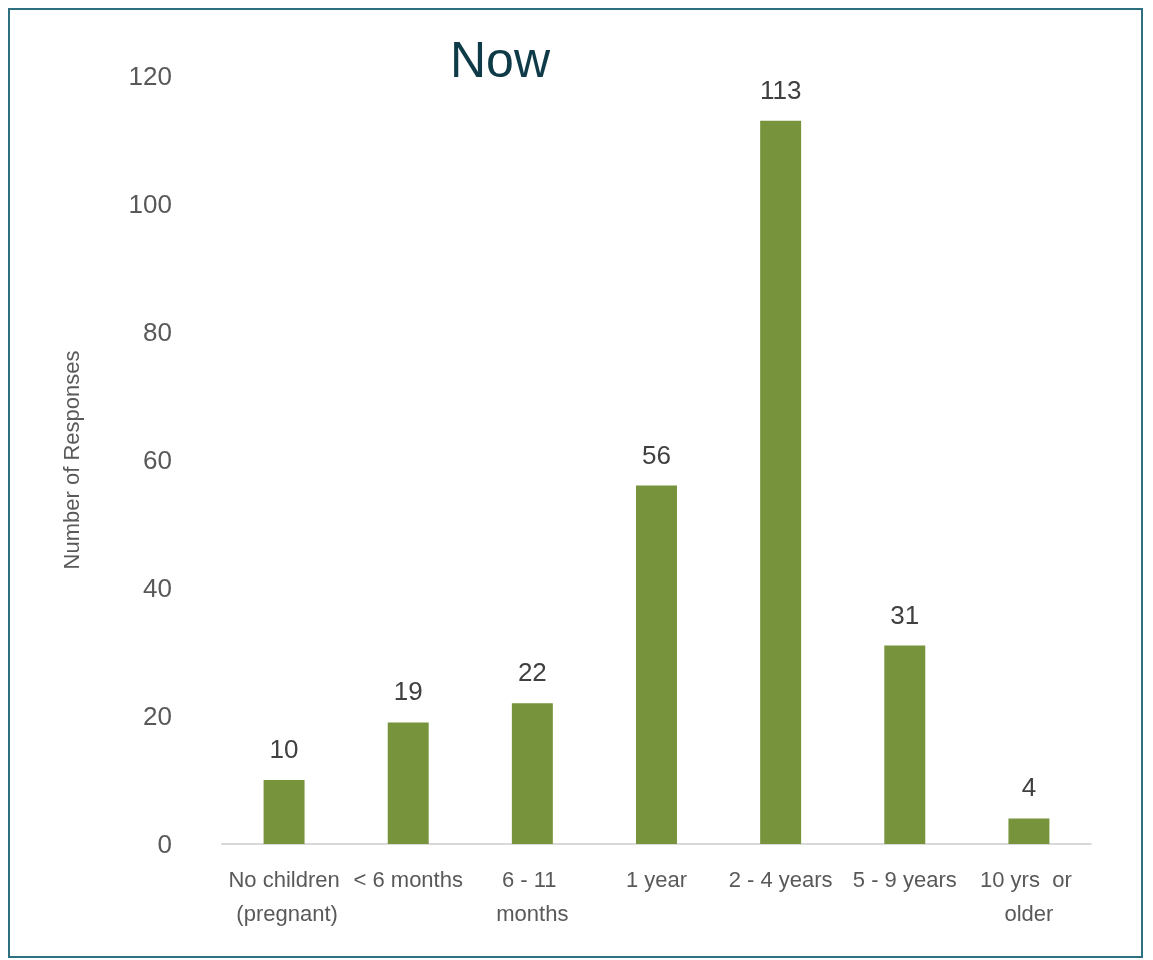 The width and height of the screenshot is (1153, 960). I want to click on data-label: 22, so click(532, 672).